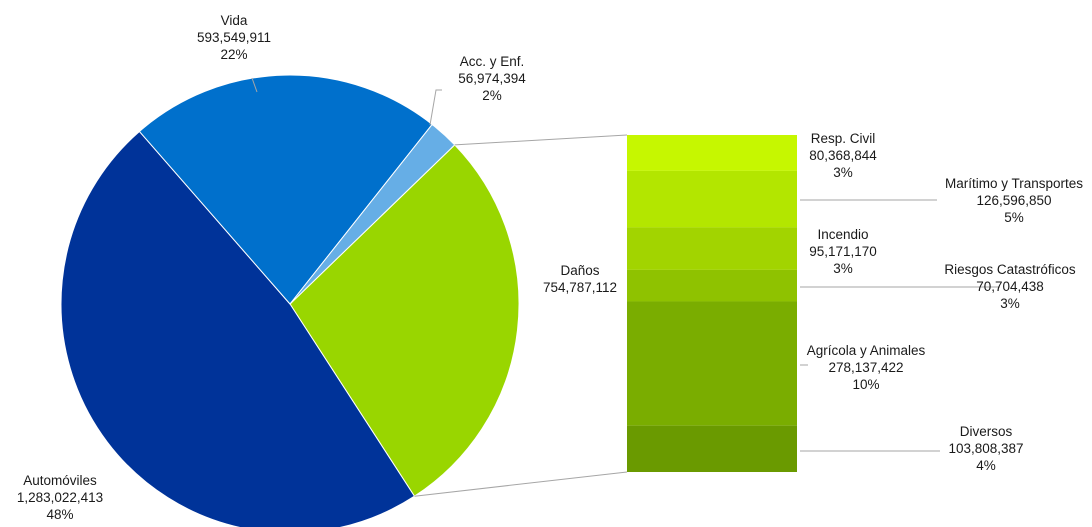 The width and height of the screenshot is (1092, 527). What do you see at coordinates (60, 480) in the screenshot?
I see `slice-label-automoviles-line: Automóviles` at bounding box center [60, 480].